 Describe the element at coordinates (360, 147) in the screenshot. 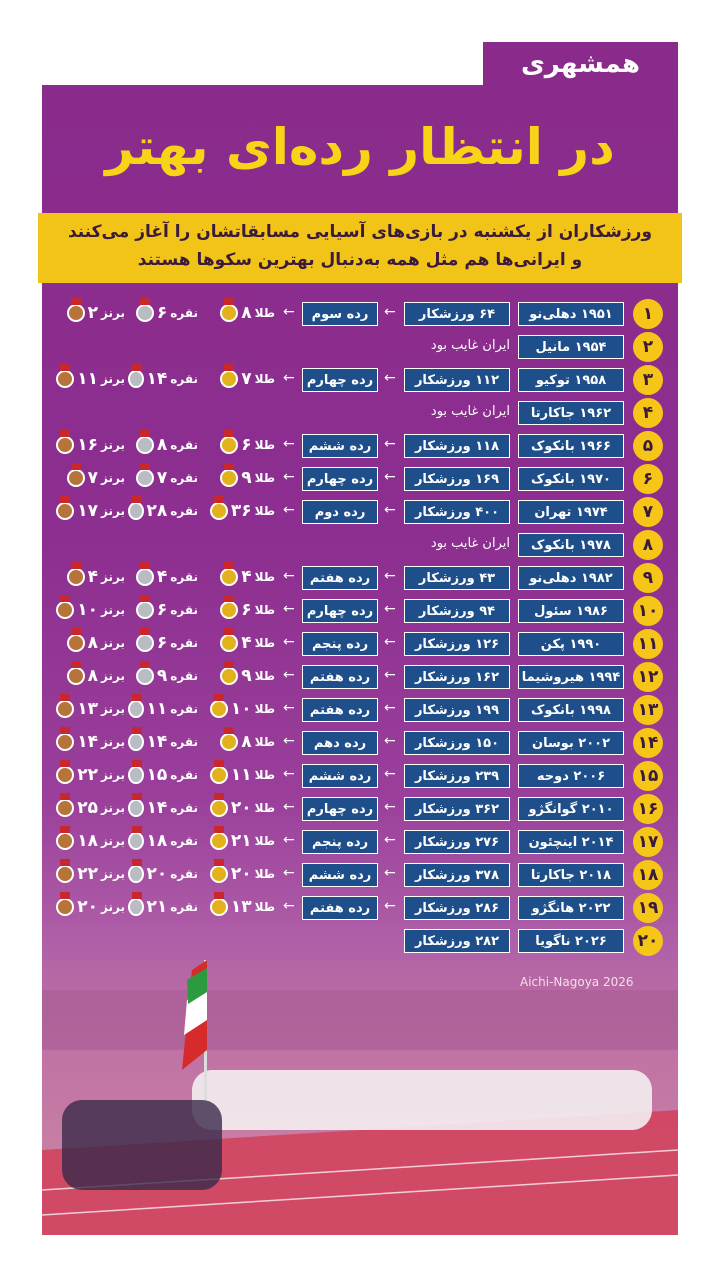

I see `title: در انتظار رده‌ای بهتر` at that location.